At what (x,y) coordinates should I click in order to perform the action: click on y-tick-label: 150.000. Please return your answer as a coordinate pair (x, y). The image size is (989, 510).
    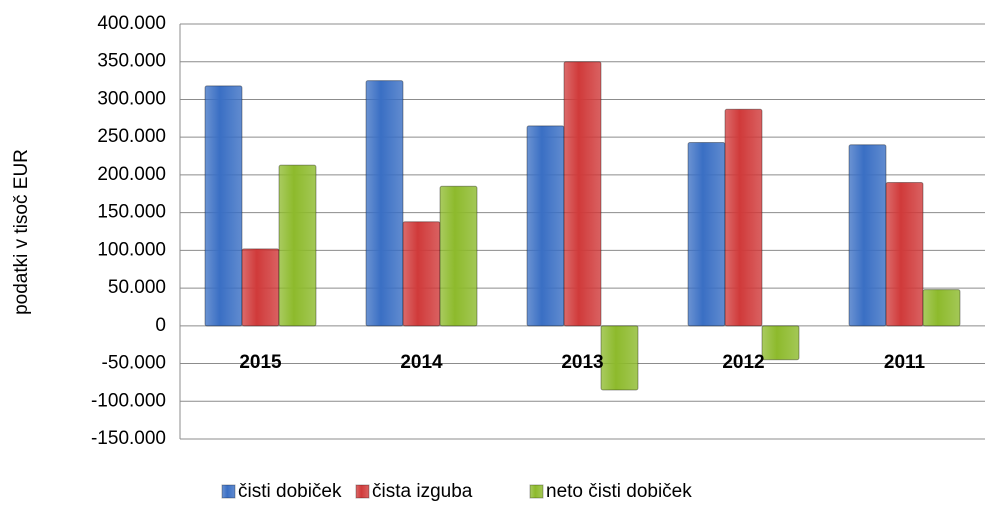
    Looking at the image, I should click on (131, 212).